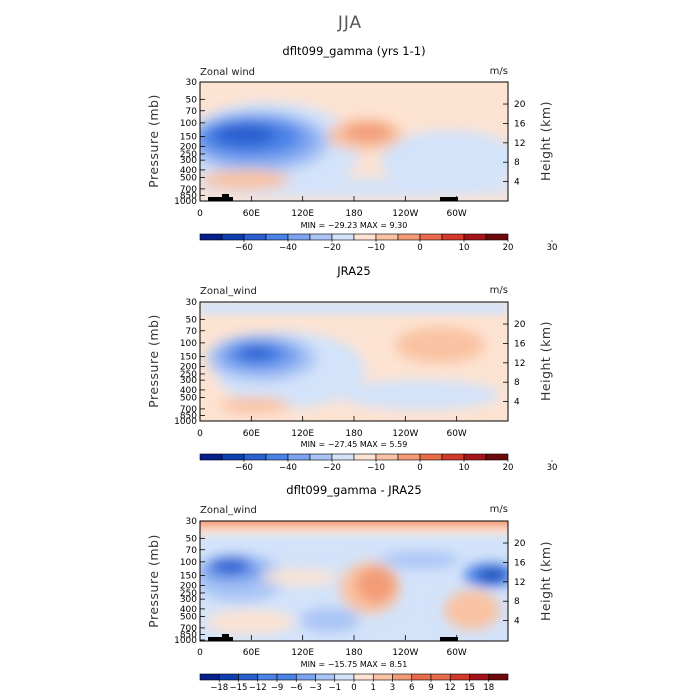 The image size is (700, 700). I want to click on colorbar-label: 9, so click(430, 688).